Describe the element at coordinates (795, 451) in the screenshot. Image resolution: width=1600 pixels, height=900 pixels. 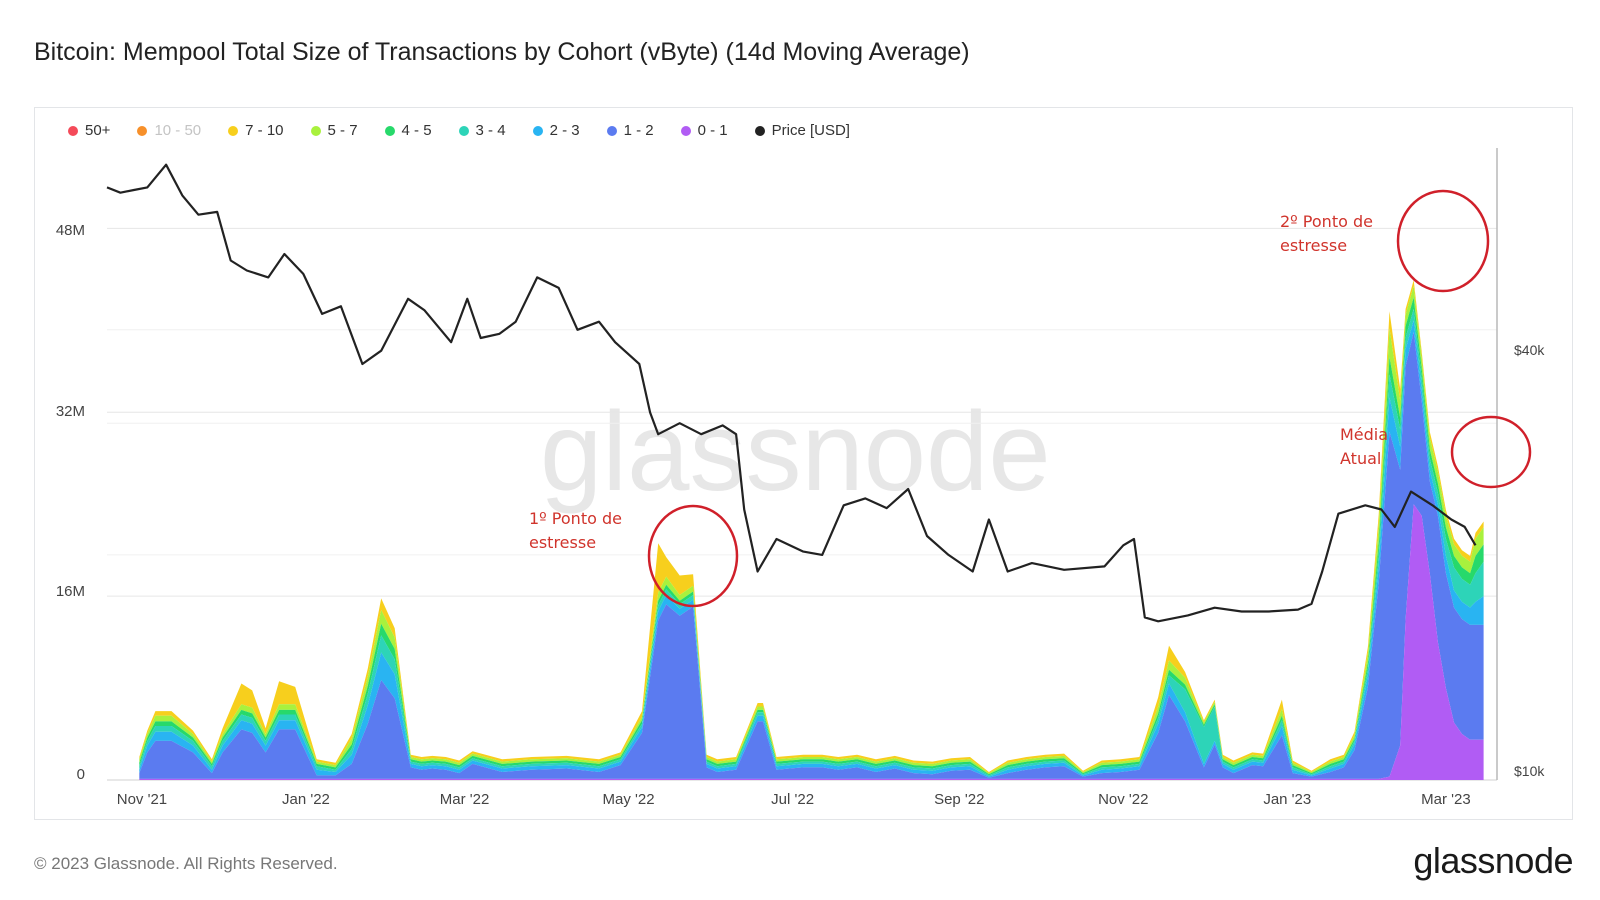
I see `watermark: glassnode` at that location.